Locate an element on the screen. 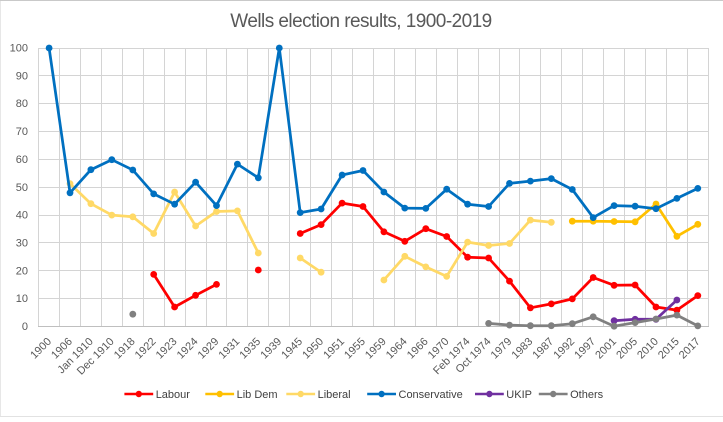 The height and width of the screenshot is (422, 723). svg-text: 90 is located at coordinates (22, 76).